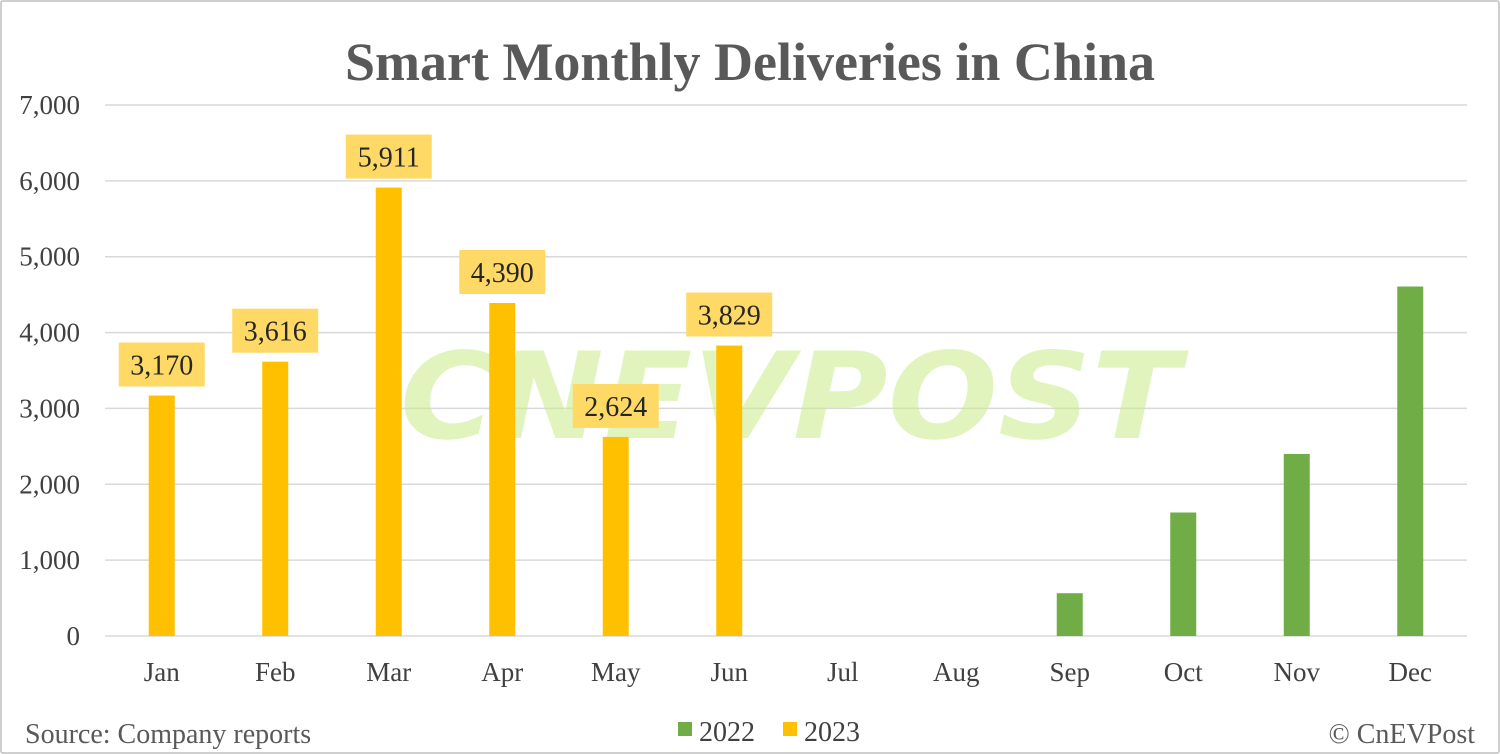 This screenshot has height=754, width=1500. Describe the element at coordinates (750, 62) in the screenshot. I see `chart-title: Smart Monthly Deliveries in China` at that location.